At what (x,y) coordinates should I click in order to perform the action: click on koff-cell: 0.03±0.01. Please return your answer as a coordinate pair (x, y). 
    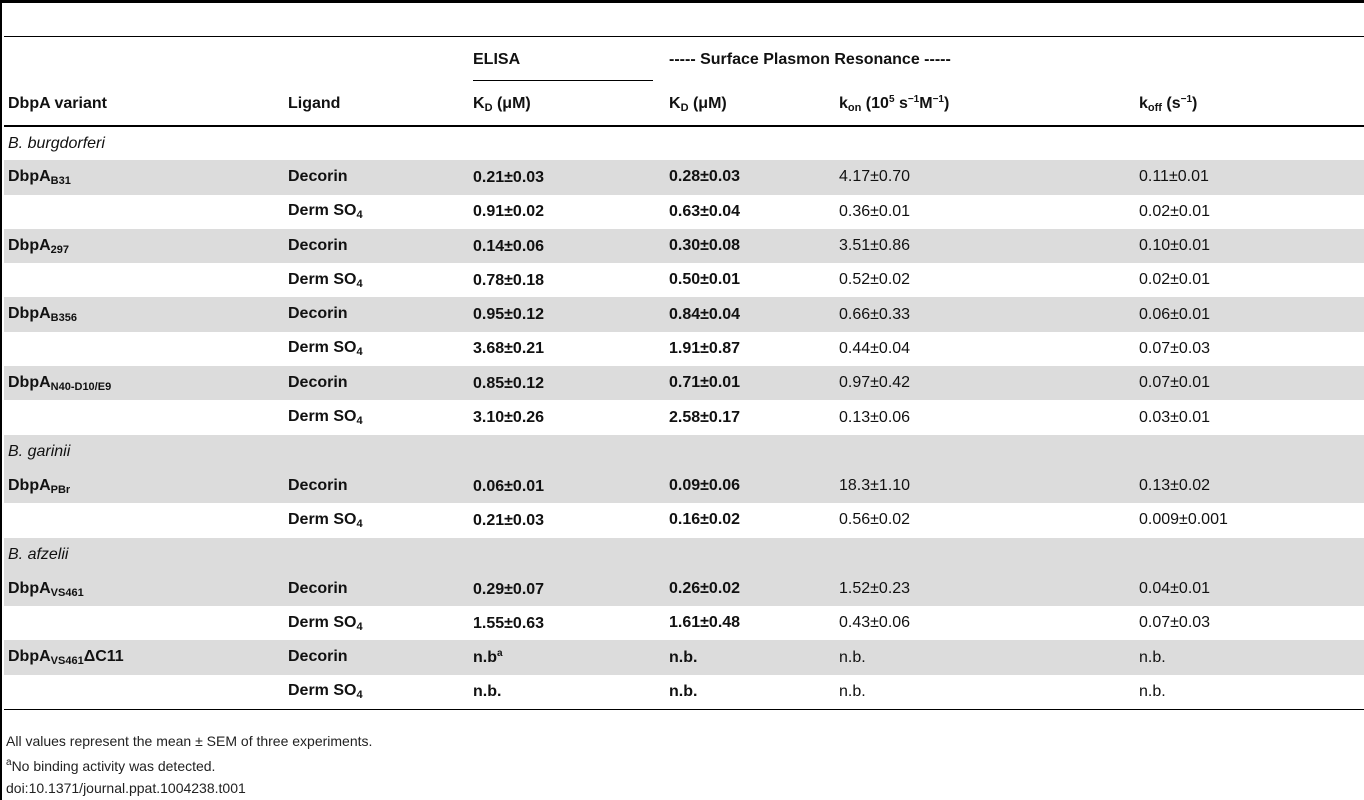
    Looking at the image, I should click on (1175, 417).